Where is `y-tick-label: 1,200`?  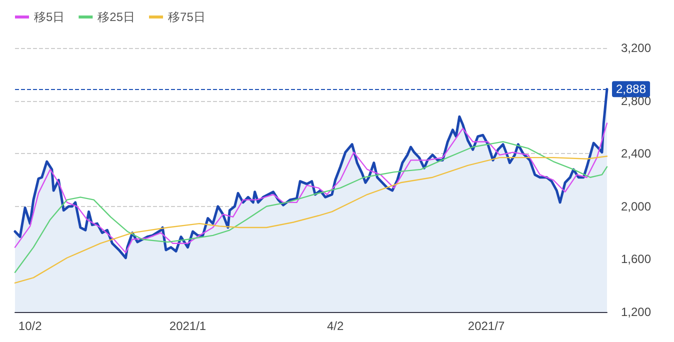
y-tick-label: 1,200 is located at coordinates (636, 312).